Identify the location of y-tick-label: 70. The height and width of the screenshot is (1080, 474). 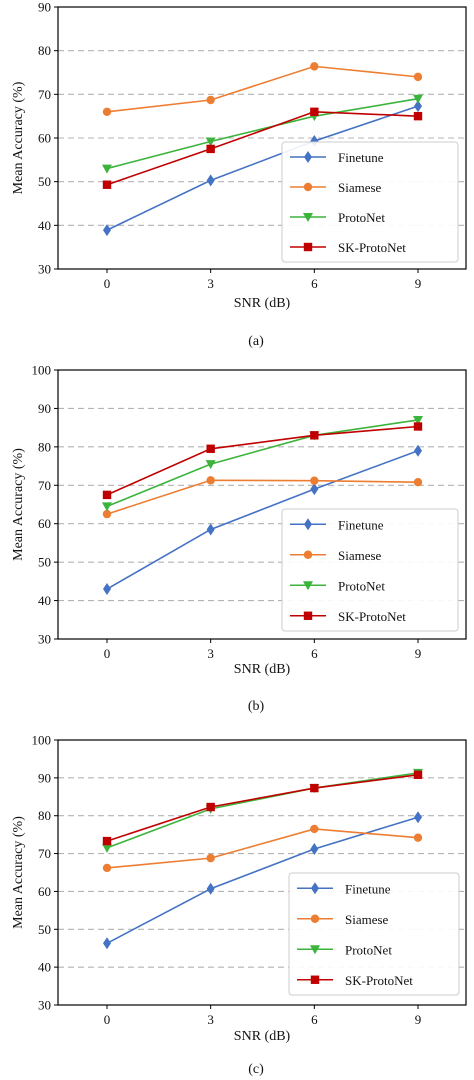
(44, 485).